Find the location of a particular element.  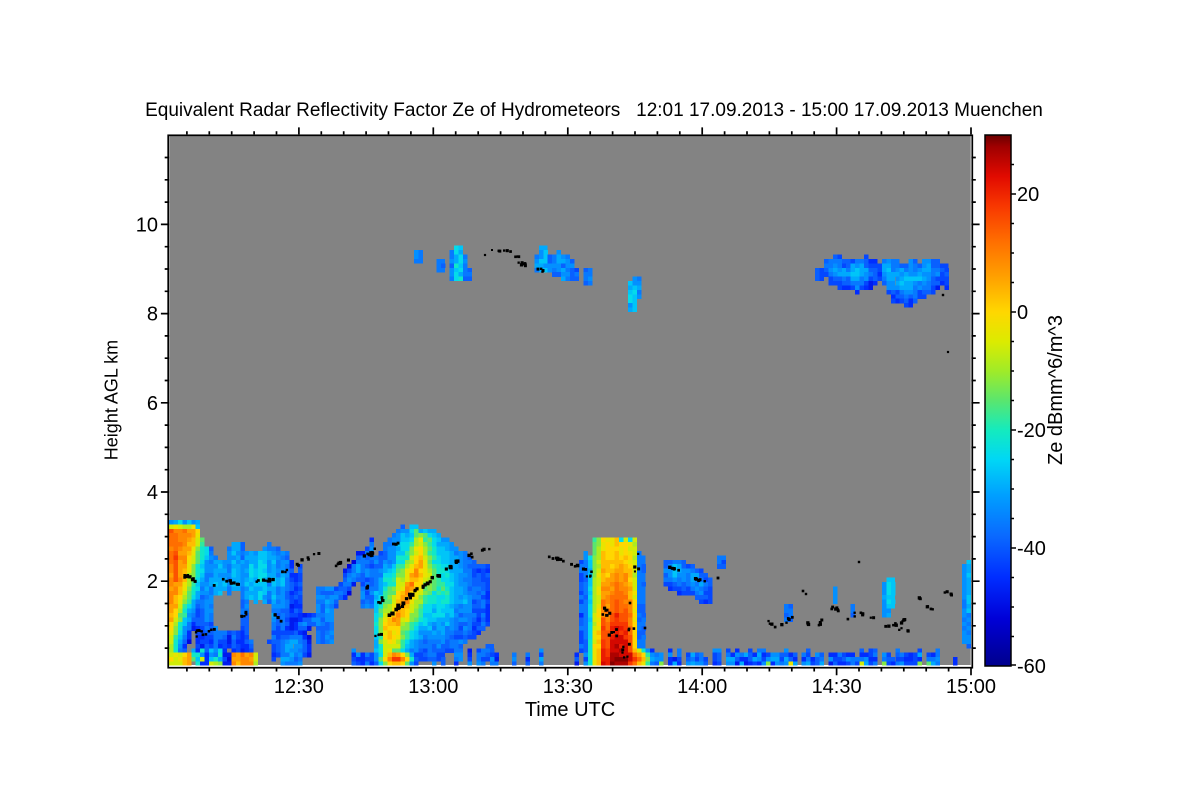

svg-text: -40 is located at coordinates (1031, 549).